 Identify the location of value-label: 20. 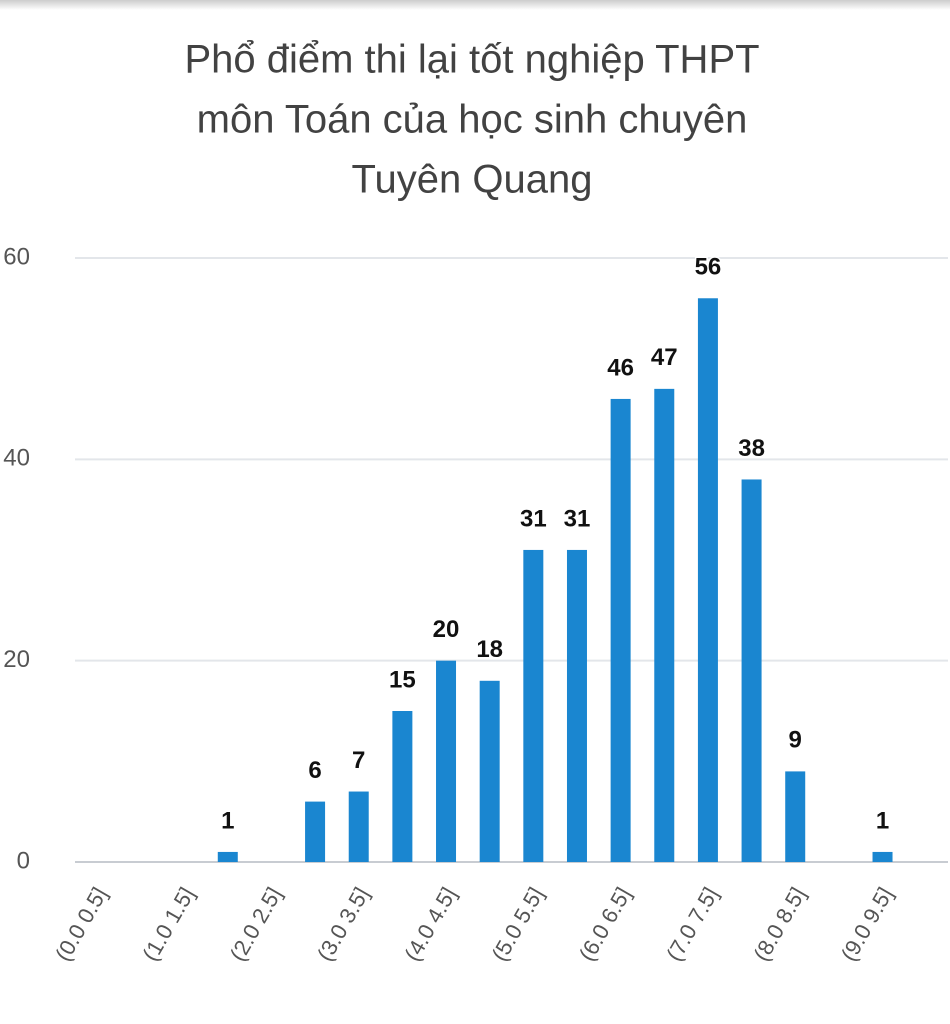
(446, 629).